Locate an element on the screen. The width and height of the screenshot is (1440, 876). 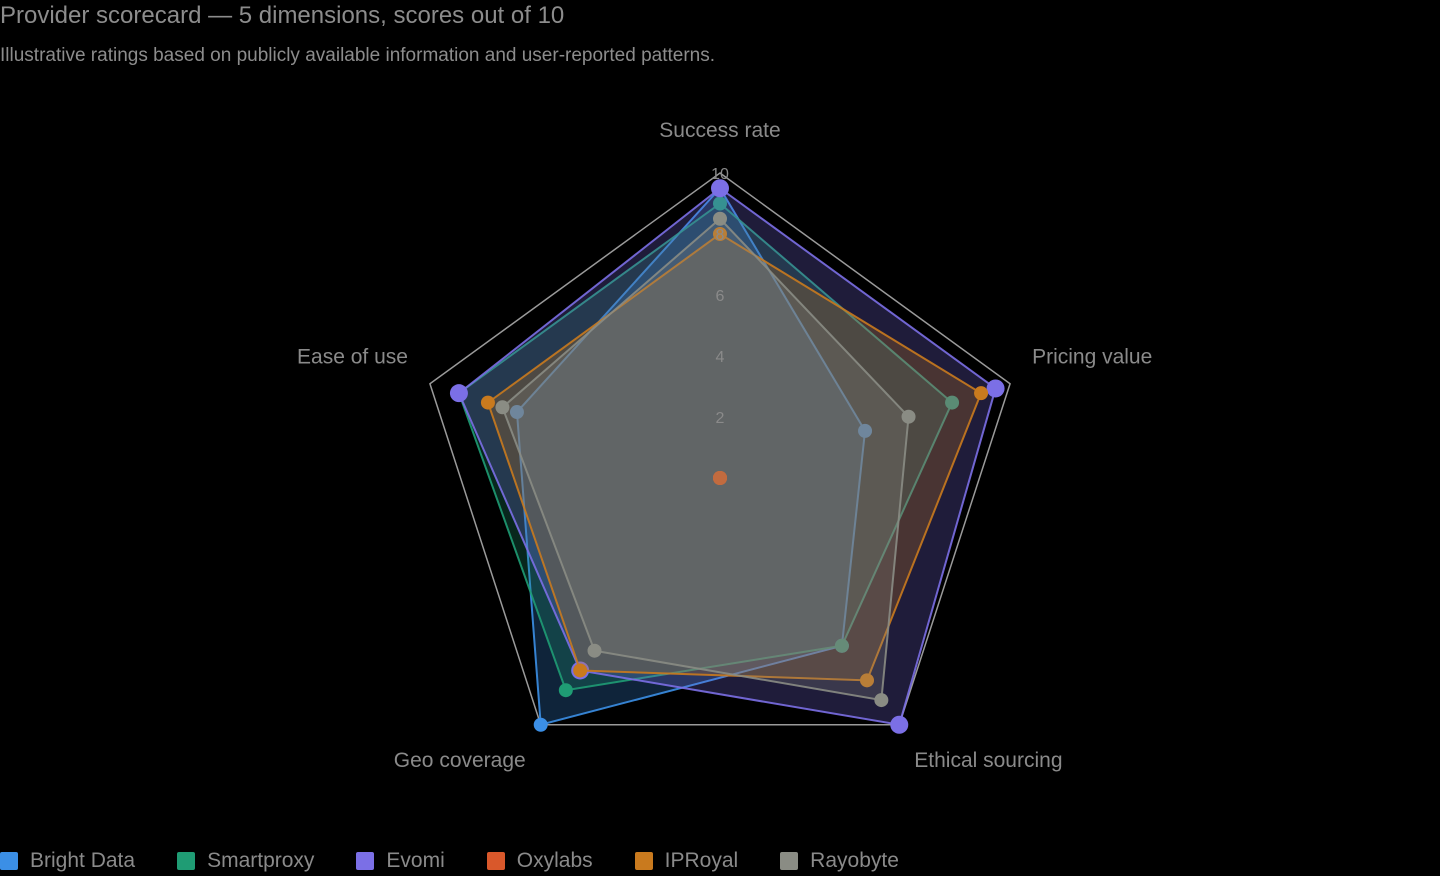
axis-label: Success rate is located at coordinates (719, 130).